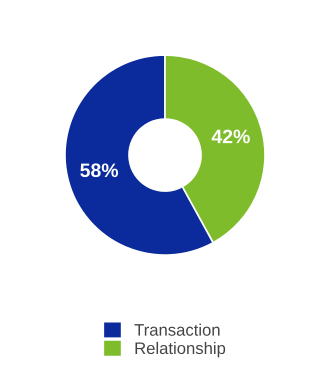 The width and height of the screenshot is (330, 380). I want to click on legend-label: Transaction, so click(177, 330).